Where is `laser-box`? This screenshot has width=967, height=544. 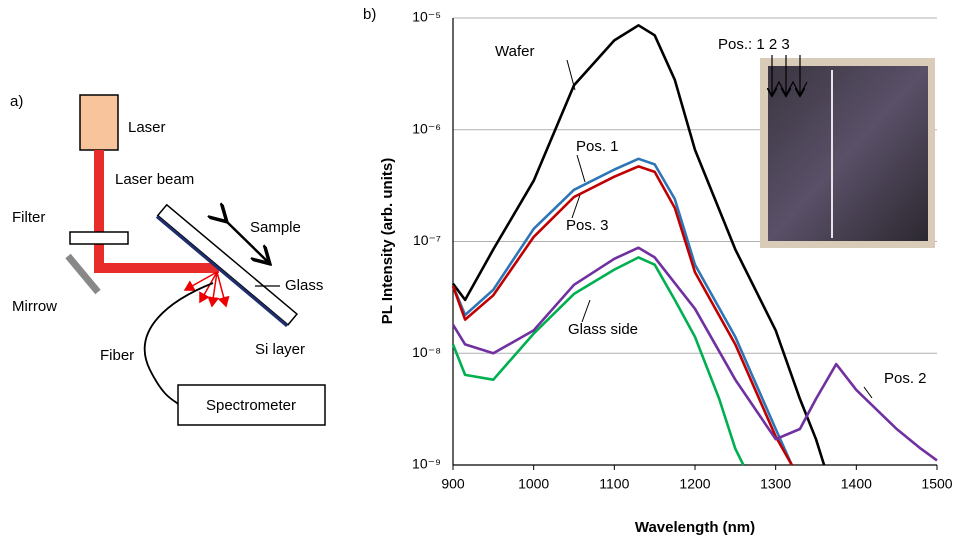 laser-box is located at coordinates (99, 122).